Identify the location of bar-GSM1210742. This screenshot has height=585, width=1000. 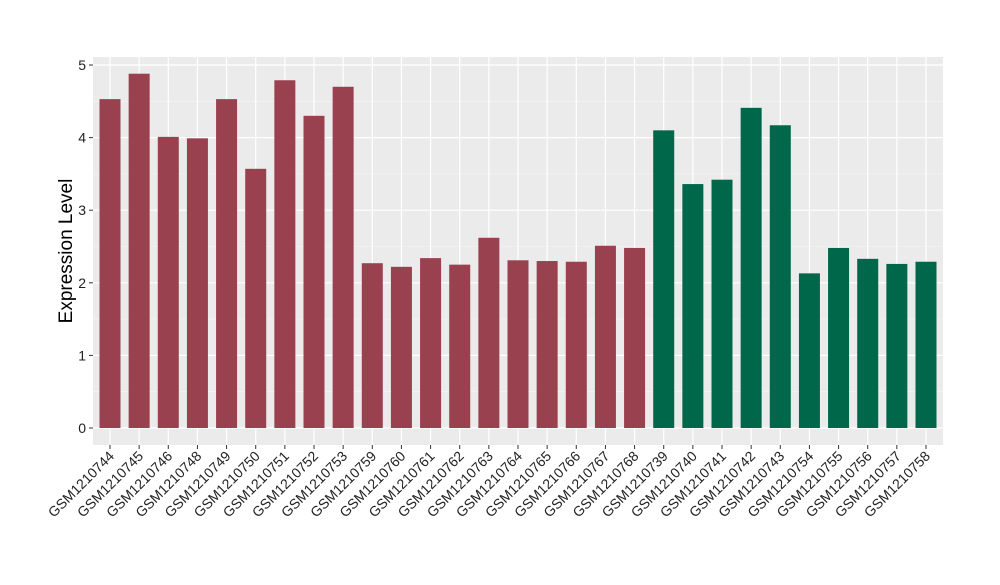
(751, 268).